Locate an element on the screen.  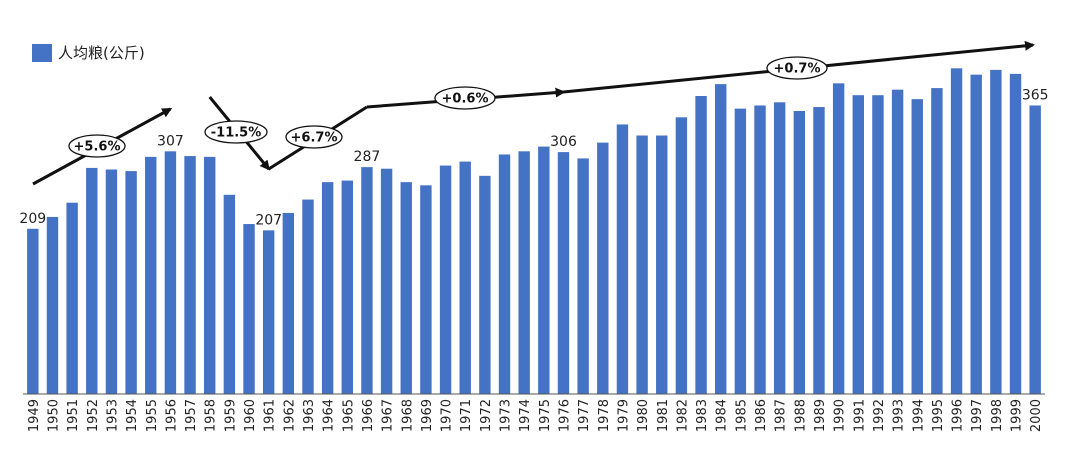
tick-label-1973: 1973 is located at coordinates (506, 415).